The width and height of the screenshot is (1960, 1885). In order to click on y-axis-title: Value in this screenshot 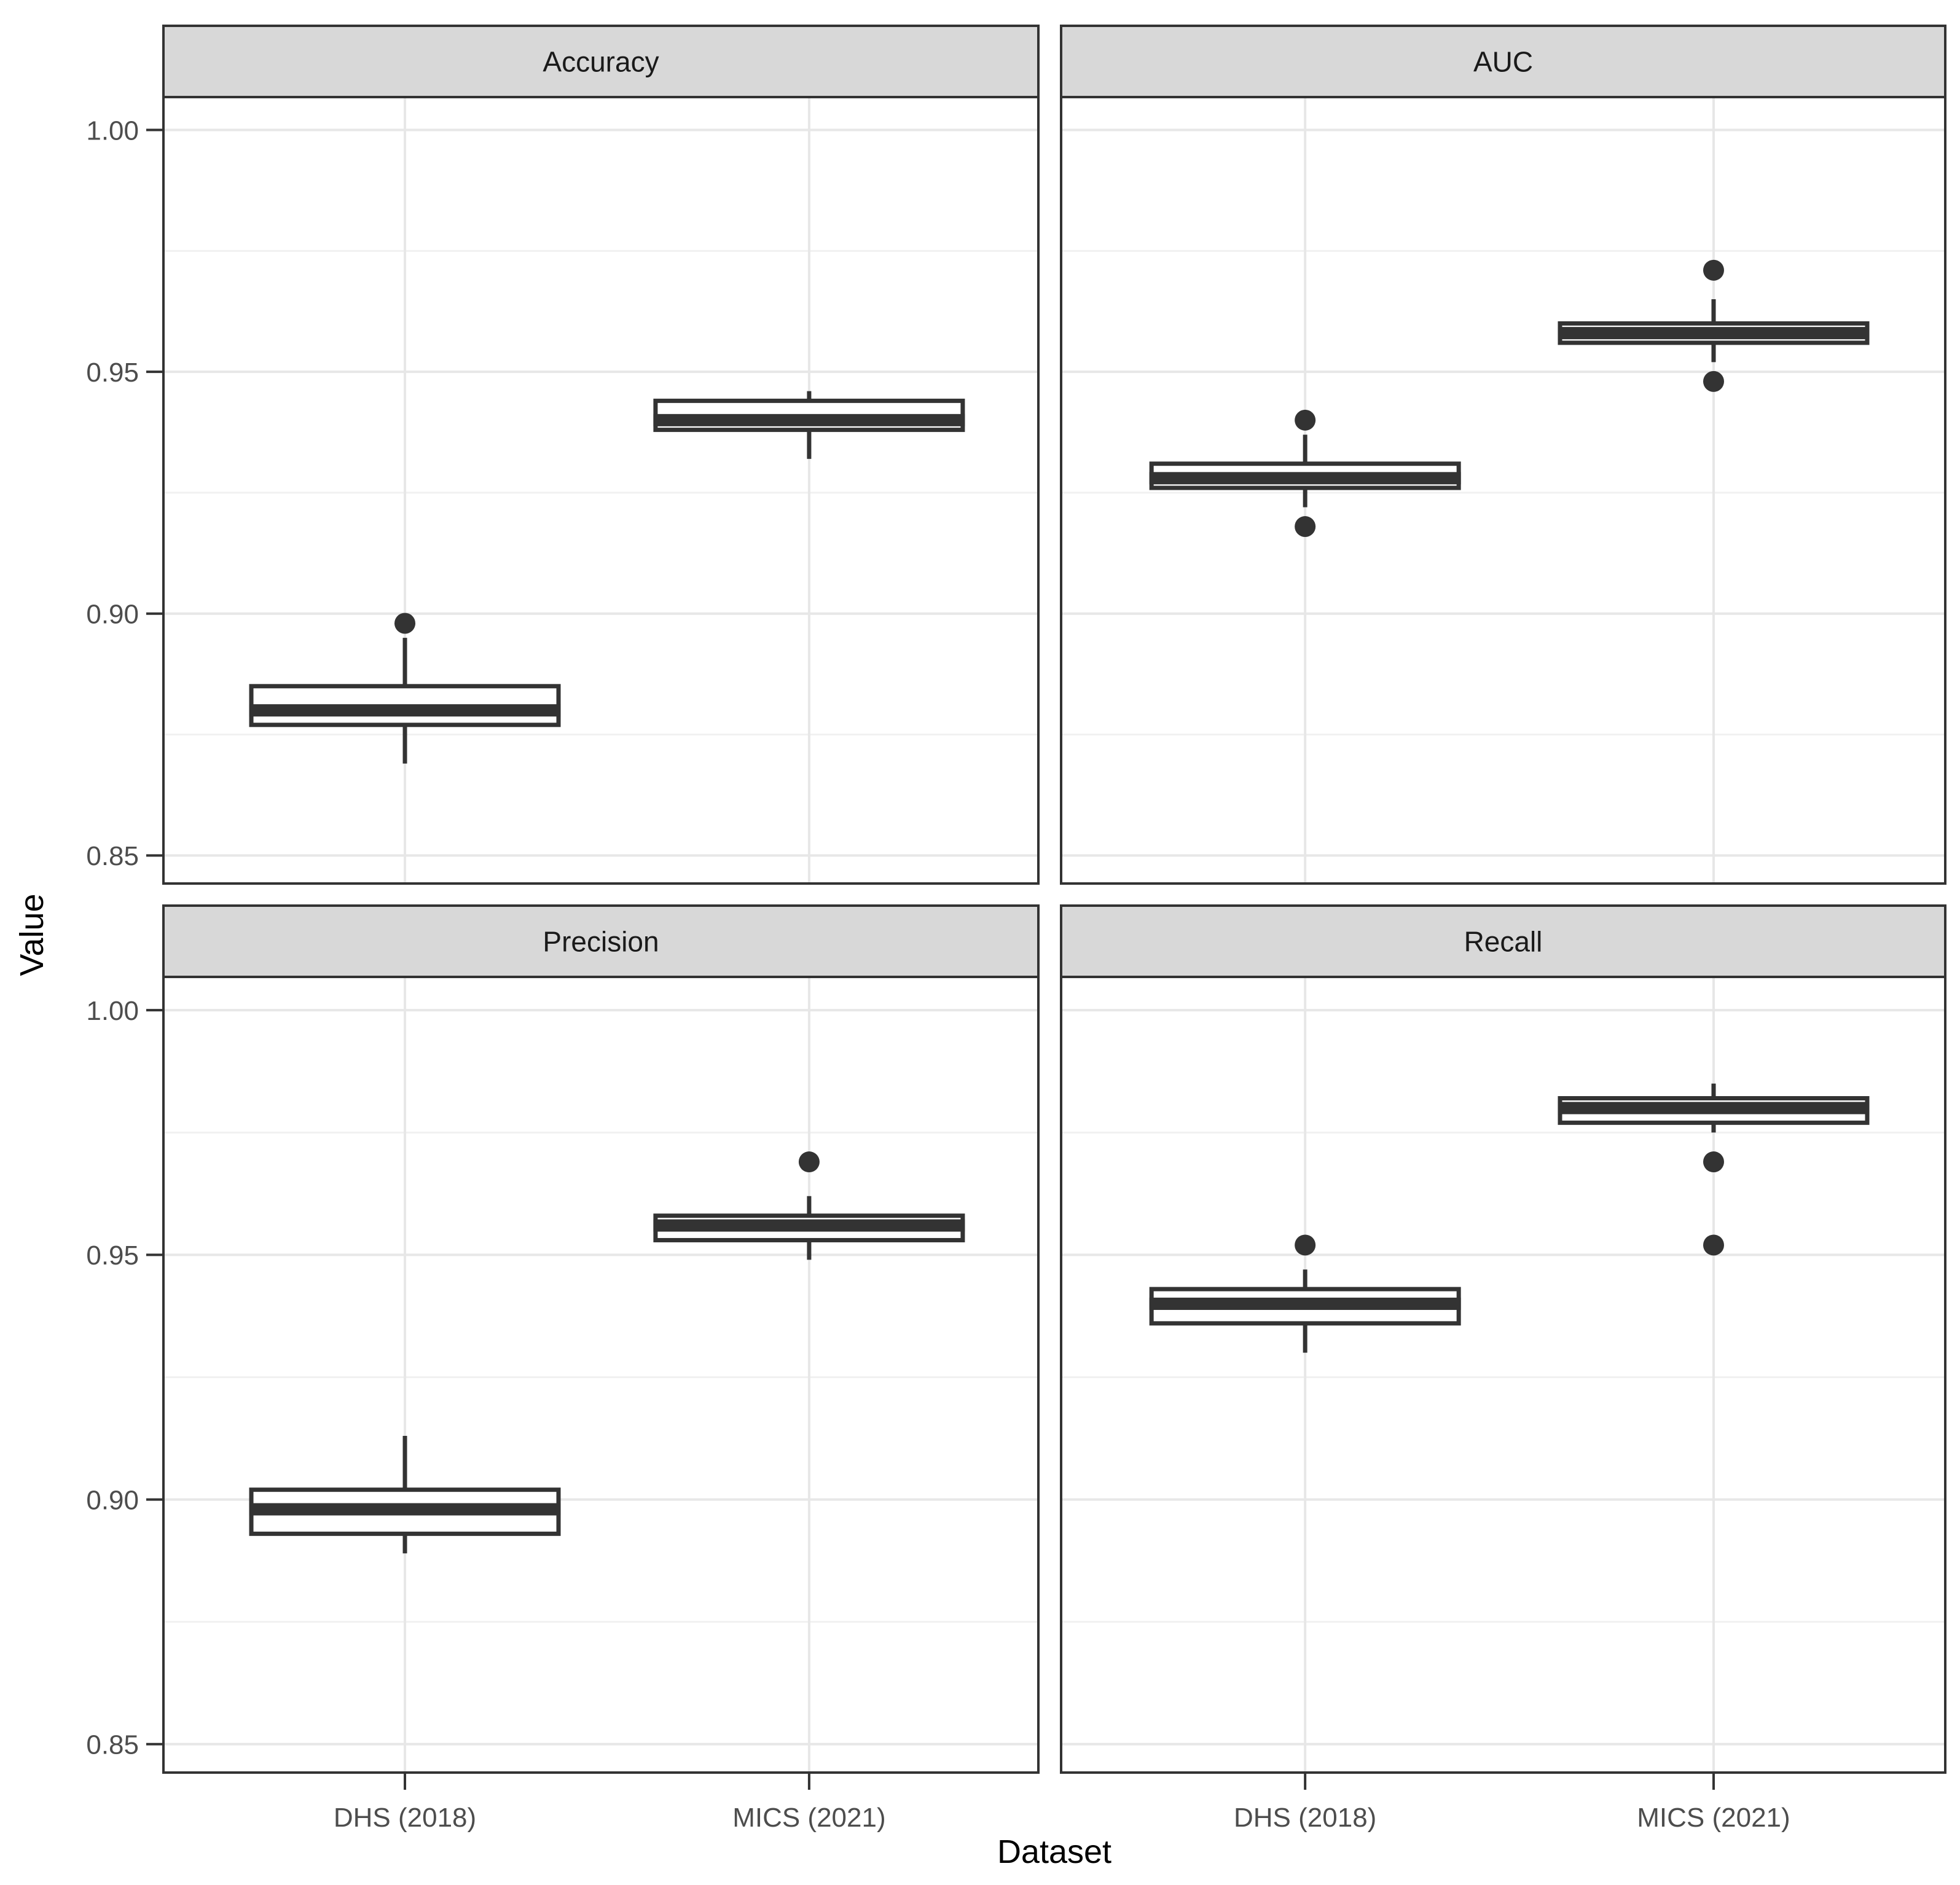, I will do `click(32, 934)`.